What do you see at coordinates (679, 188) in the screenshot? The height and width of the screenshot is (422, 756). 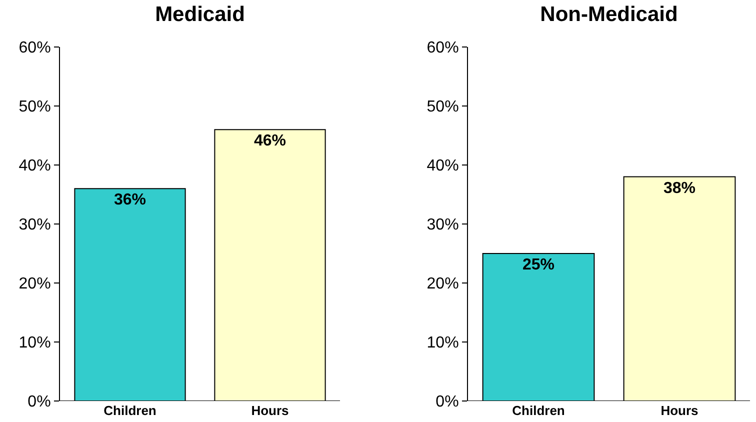 I see `data-label: 38%` at bounding box center [679, 188].